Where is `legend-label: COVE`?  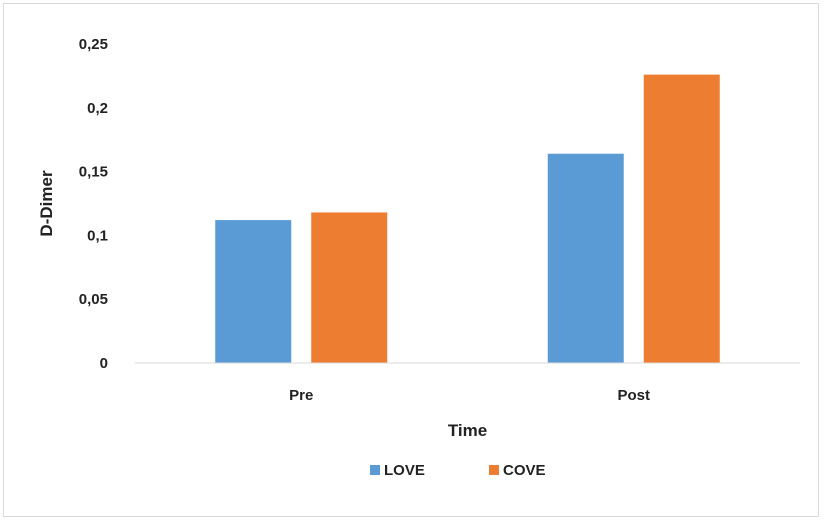
legend-label: COVE is located at coordinates (524, 470).